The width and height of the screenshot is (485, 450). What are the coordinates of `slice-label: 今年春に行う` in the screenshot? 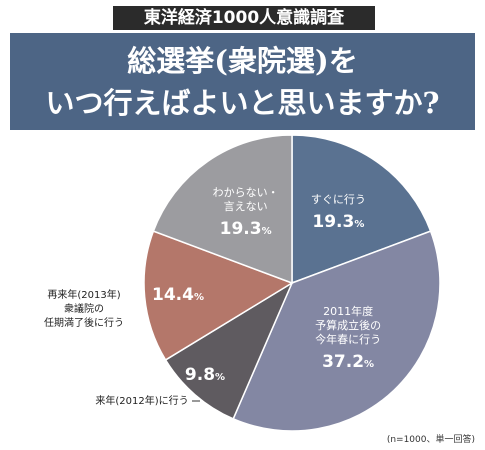 It's located at (348, 339).